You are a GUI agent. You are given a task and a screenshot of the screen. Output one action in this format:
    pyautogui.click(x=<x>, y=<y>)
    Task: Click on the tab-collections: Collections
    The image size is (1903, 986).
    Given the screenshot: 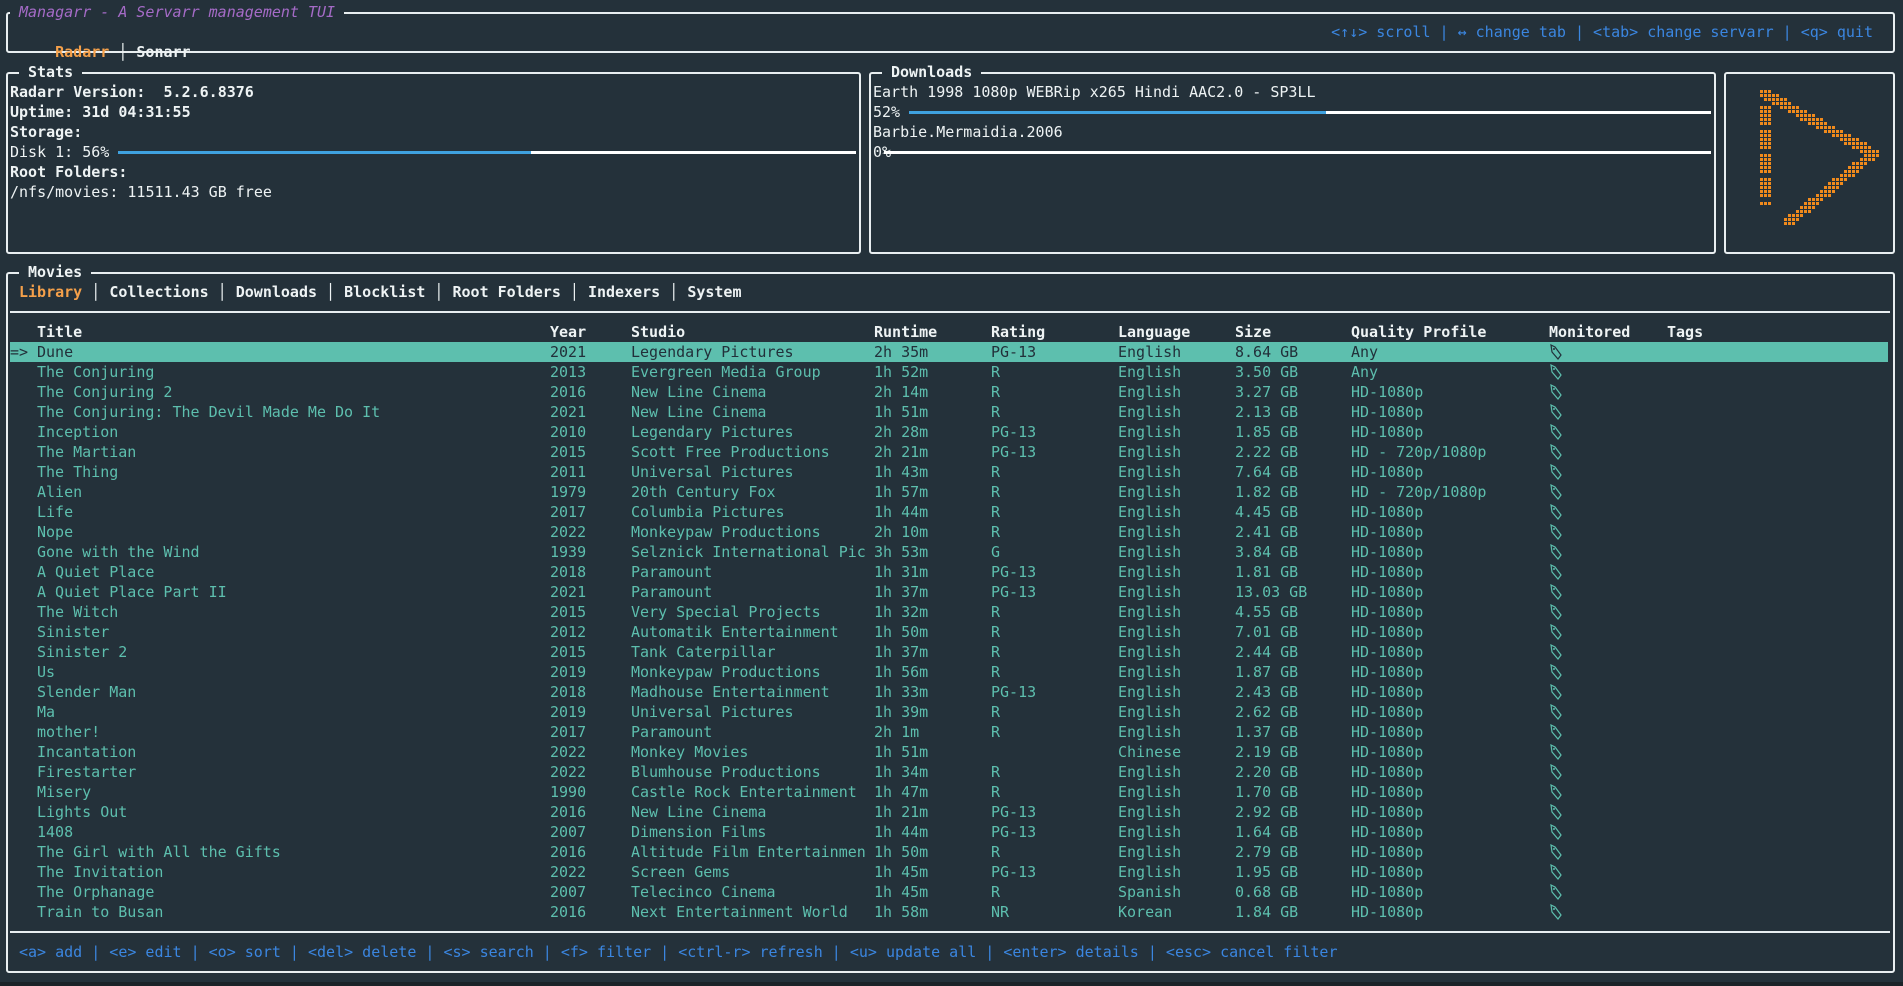 What is the action you would take?
    pyautogui.click(x=159, y=292)
    